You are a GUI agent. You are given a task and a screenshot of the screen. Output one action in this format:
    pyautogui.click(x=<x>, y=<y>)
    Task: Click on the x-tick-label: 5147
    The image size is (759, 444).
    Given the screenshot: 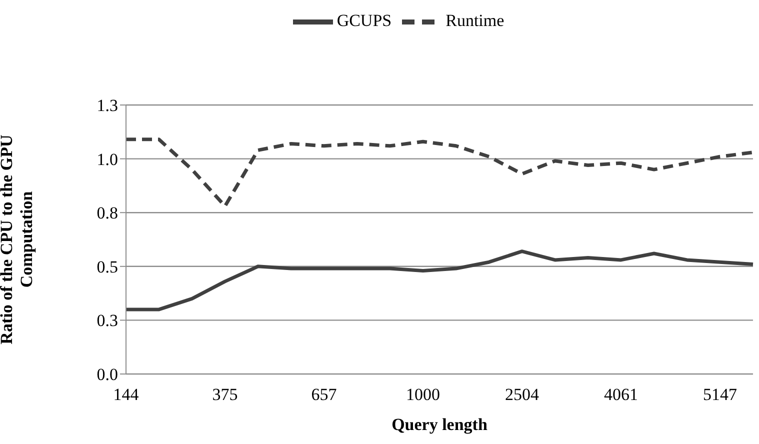 What is the action you would take?
    pyautogui.click(x=720, y=394)
    